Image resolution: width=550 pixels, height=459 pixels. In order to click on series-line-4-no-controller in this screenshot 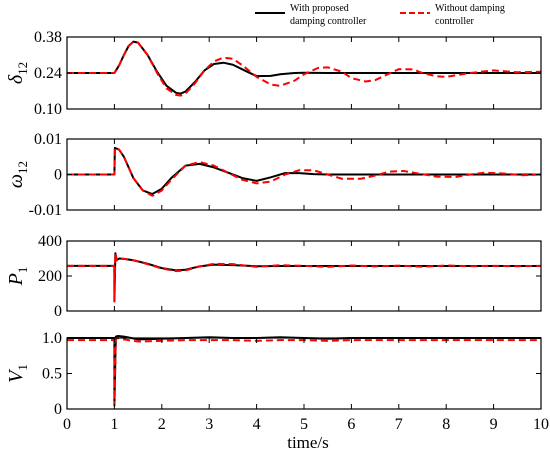, I will do `click(304, 372)`.